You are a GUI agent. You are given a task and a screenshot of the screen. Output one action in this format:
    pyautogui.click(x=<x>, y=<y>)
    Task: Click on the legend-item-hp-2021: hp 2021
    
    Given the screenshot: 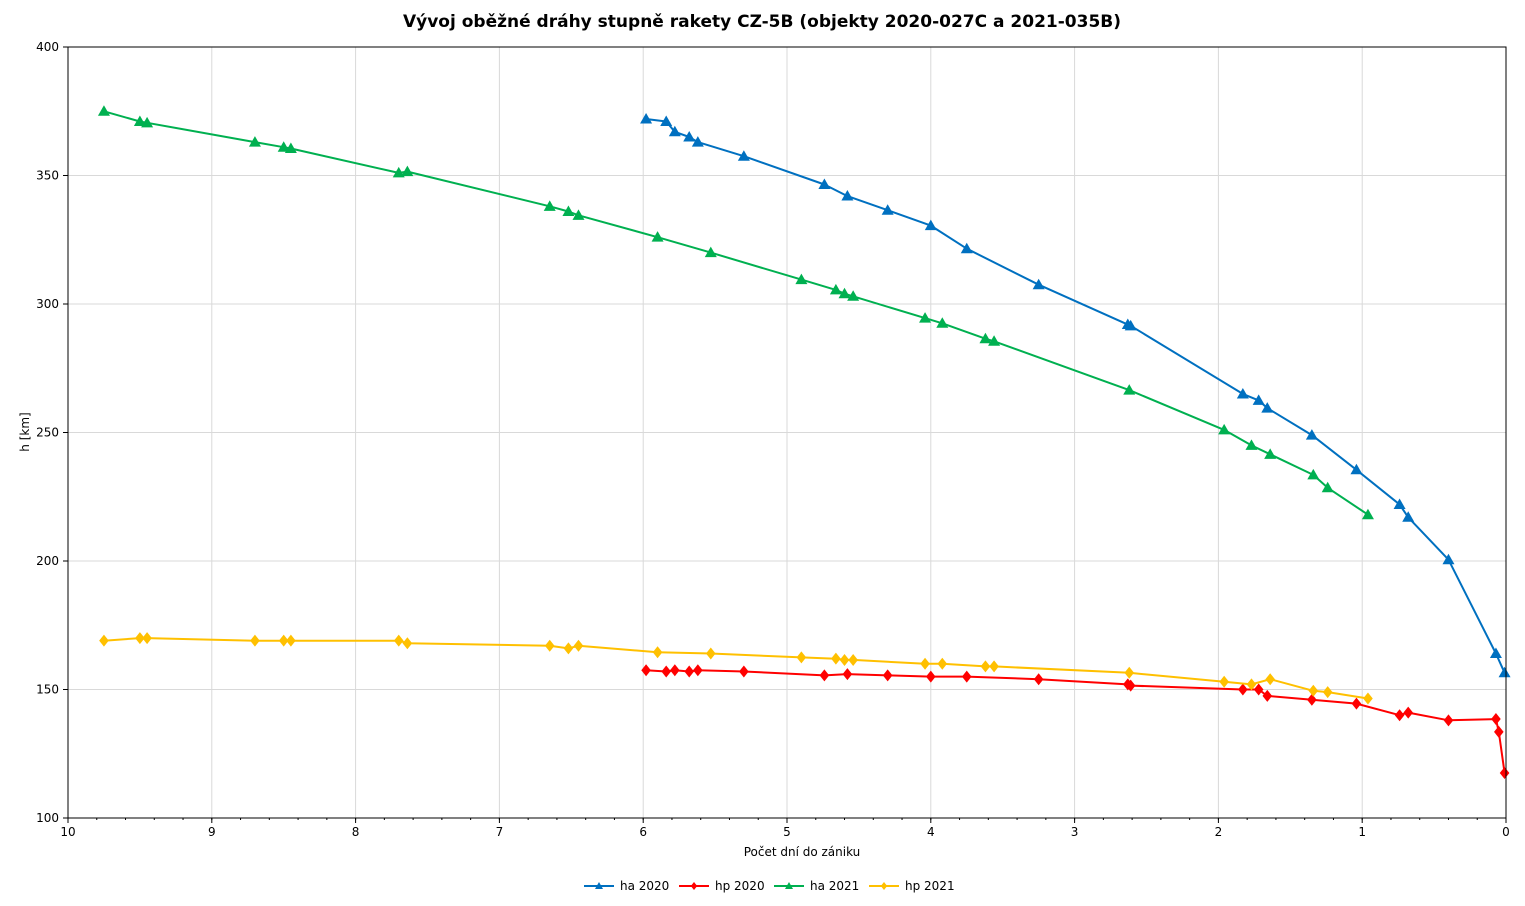 What is the action you would take?
    pyautogui.click(x=912, y=886)
    